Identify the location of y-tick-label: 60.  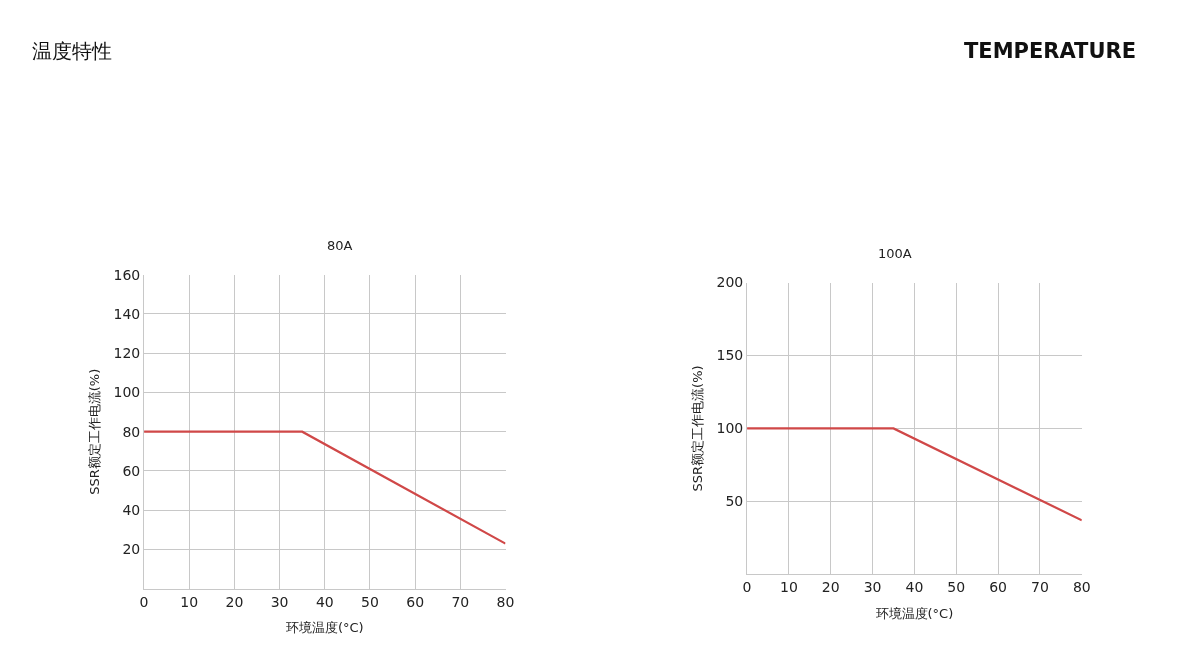
(131, 470).